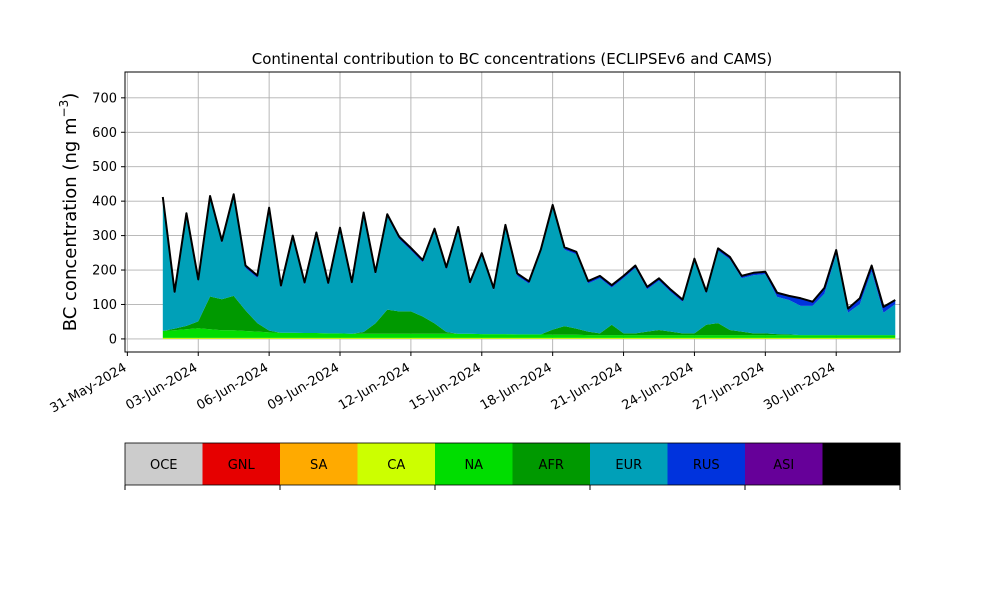 This screenshot has height=600, width=1000. I want to click on area-afr, so click(529, 315).